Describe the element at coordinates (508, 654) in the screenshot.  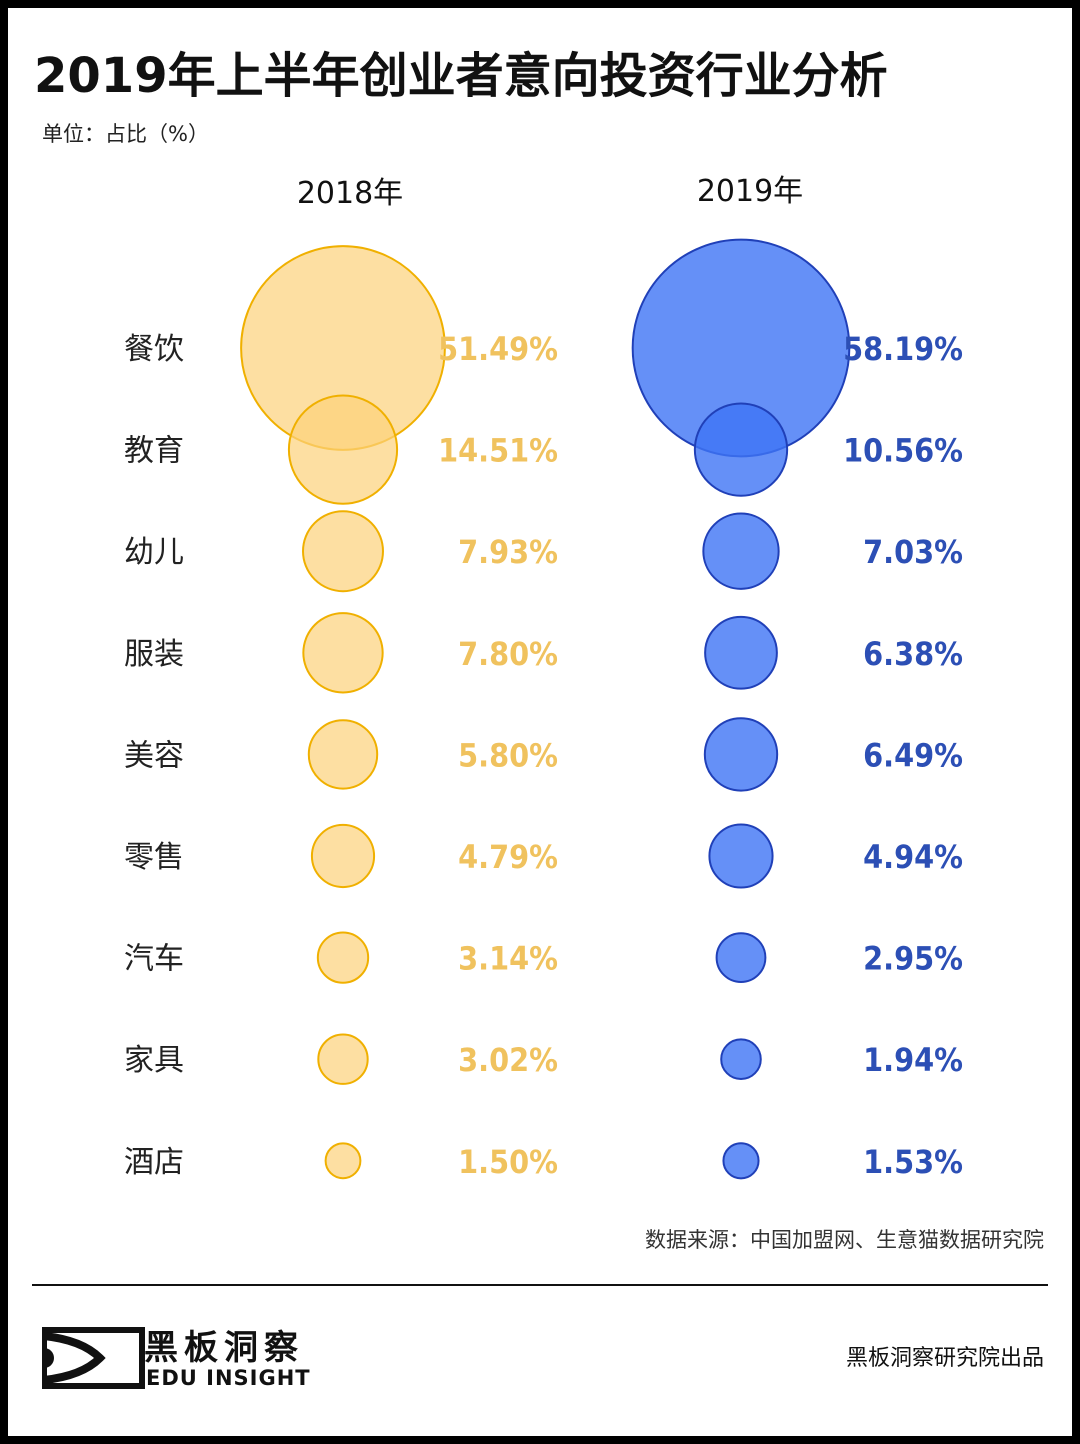
I see `value-label: 7.80%` at that location.